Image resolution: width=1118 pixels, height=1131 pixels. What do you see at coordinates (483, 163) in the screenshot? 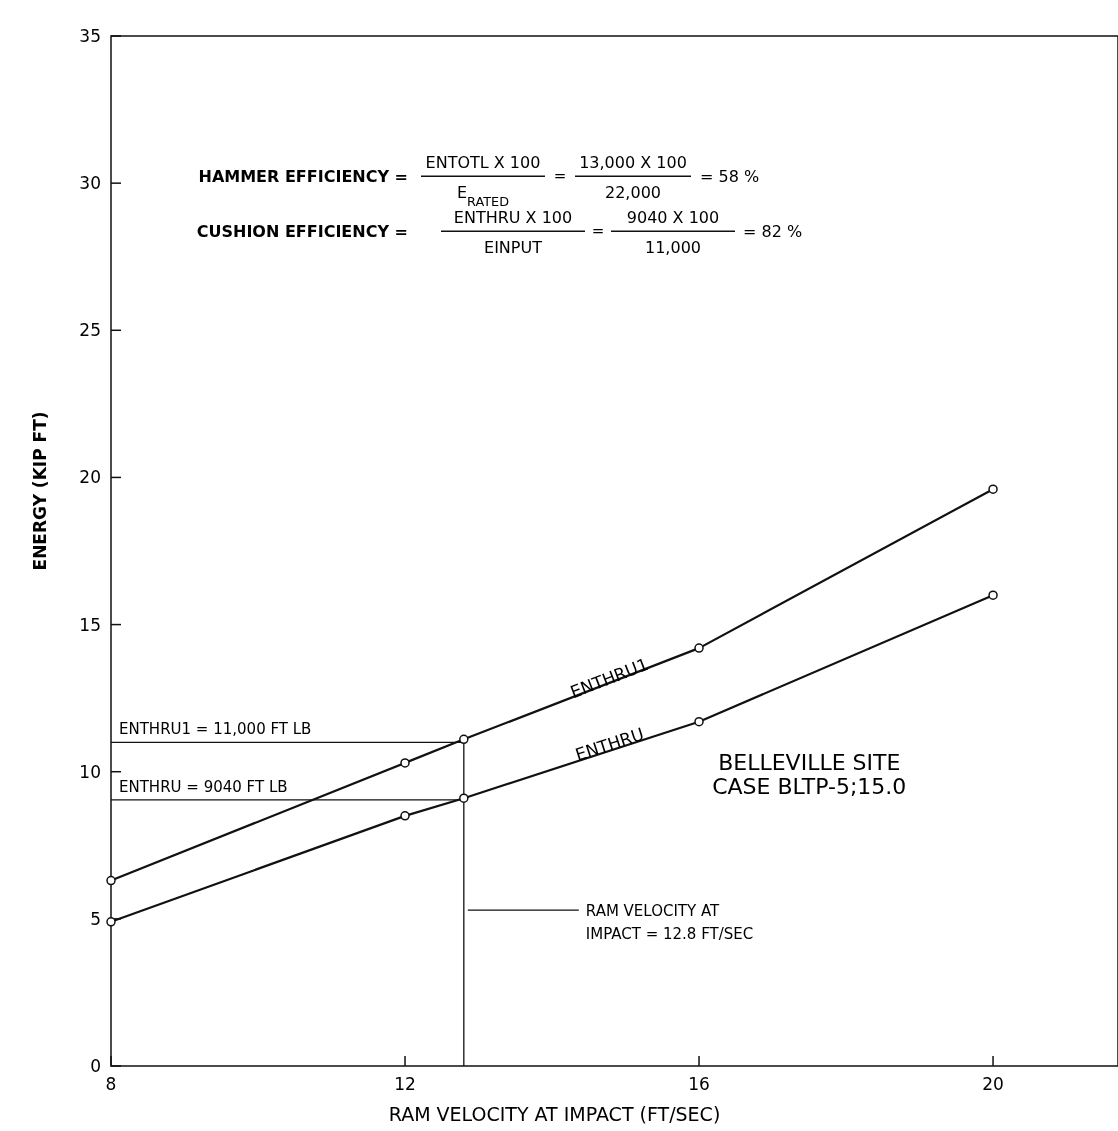
I see `annotation: ENTOTL X 100` at bounding box center [483, 163].